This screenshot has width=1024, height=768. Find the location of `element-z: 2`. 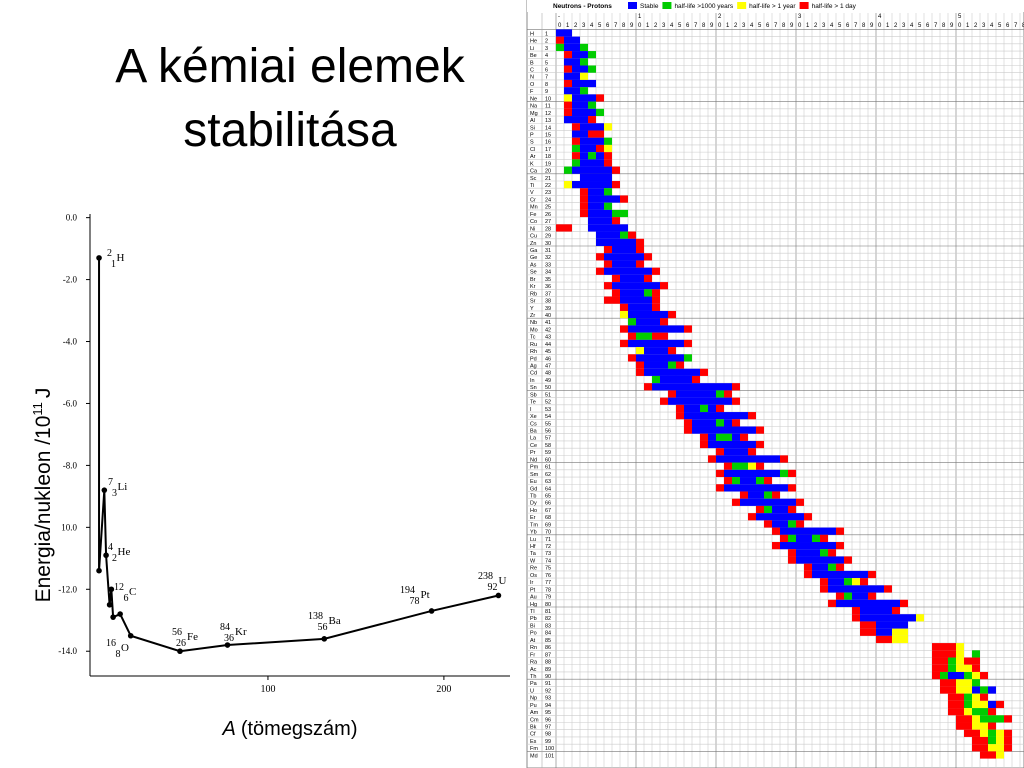

element-z: 2 is located at coordinates (546, 42).